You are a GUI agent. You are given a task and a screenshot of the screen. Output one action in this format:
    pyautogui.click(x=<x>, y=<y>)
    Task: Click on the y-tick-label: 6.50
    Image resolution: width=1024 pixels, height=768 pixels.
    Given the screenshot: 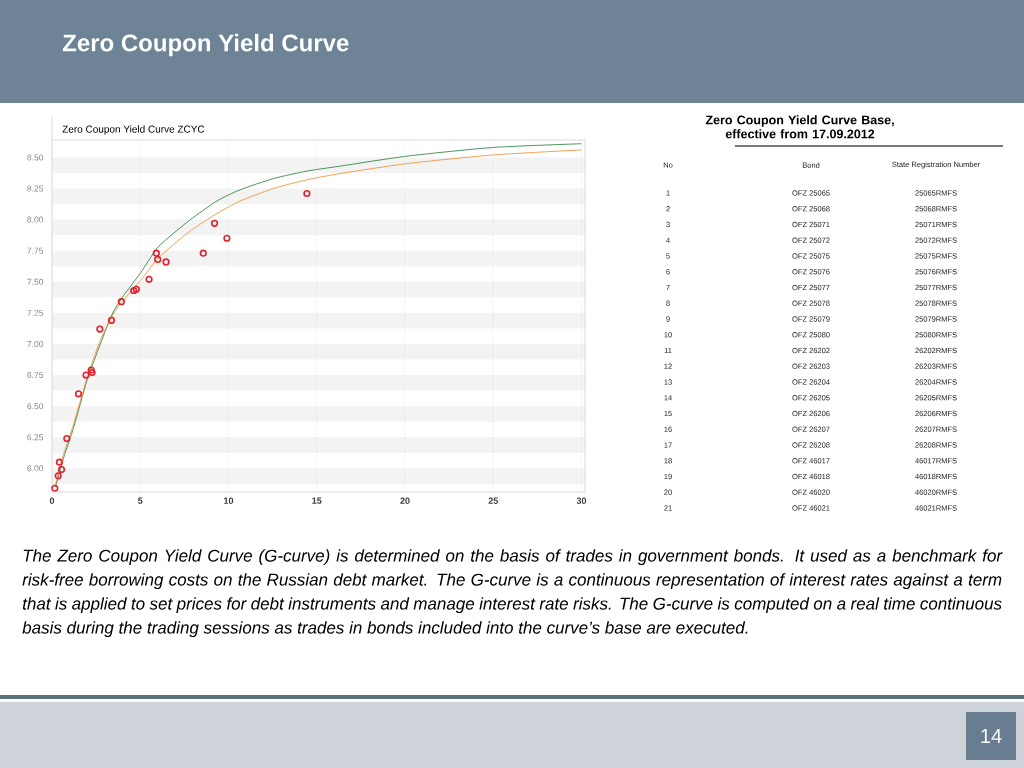 What is the action you would take?
    pyautogui.click(x=35, y=406)
    